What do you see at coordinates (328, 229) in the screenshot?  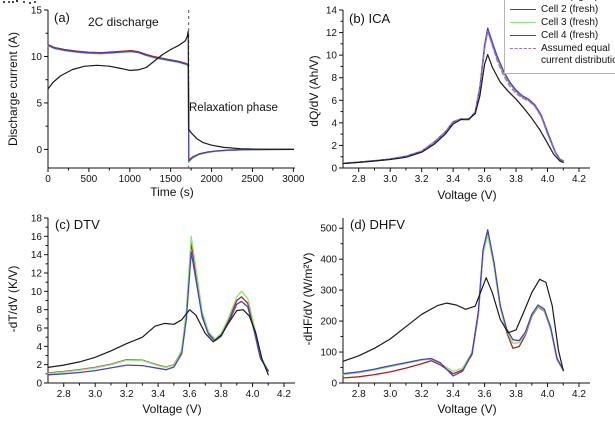 I see `y-tick-label: 500` at bounding box center [328, 229].